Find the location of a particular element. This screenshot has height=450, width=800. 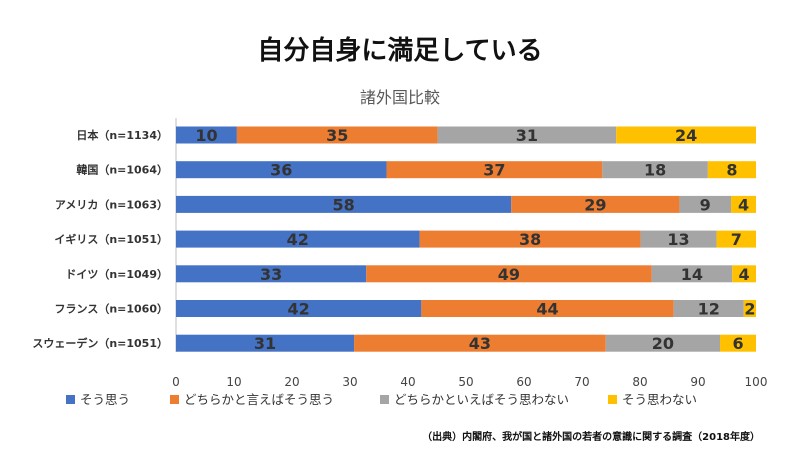

data-label: 2 is located at coordinates (749, 309).